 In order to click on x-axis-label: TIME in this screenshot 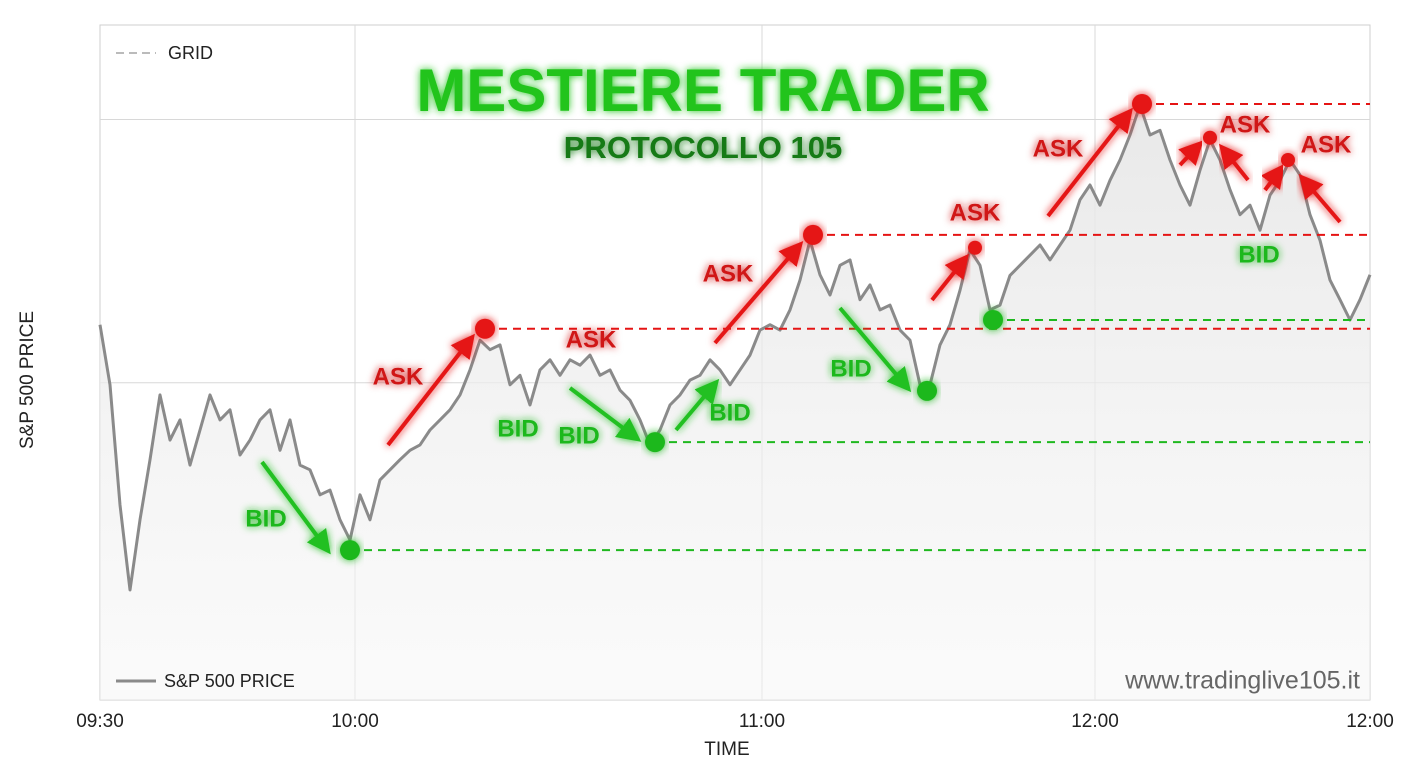, I will do `click(726, 749)`.